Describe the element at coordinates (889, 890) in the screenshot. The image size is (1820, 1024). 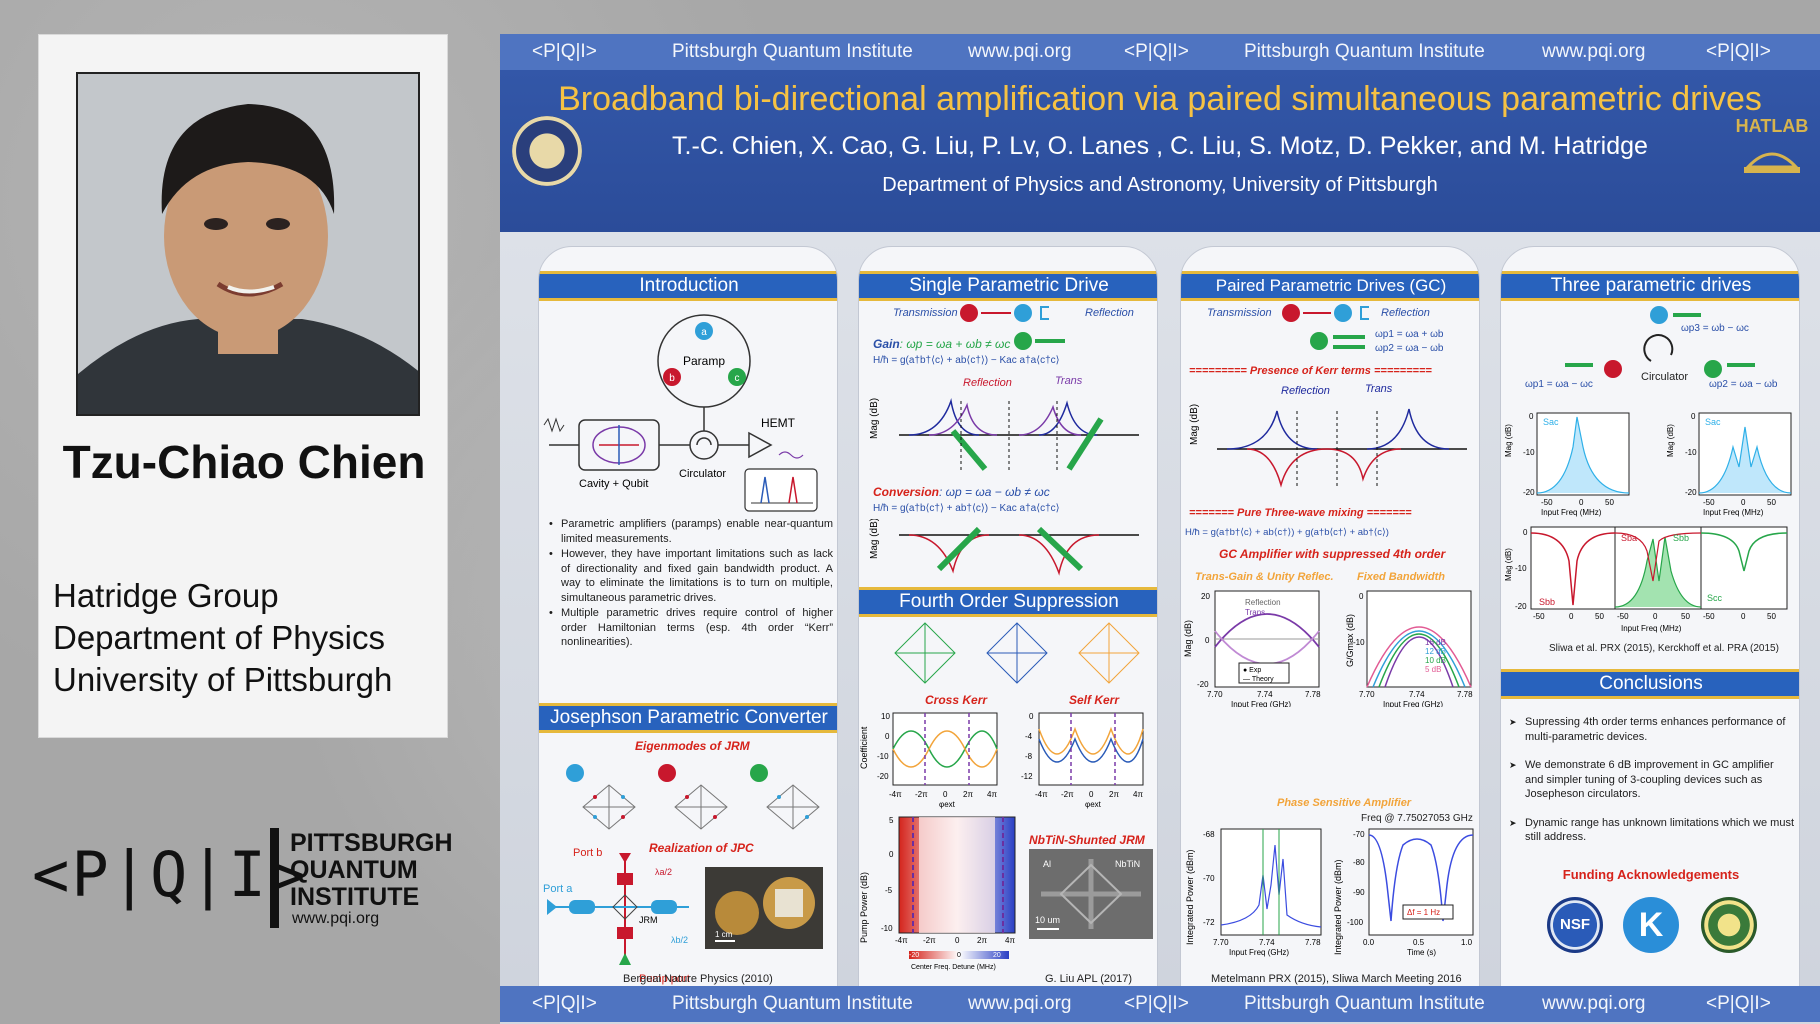
I see `tick: -5` at that location.